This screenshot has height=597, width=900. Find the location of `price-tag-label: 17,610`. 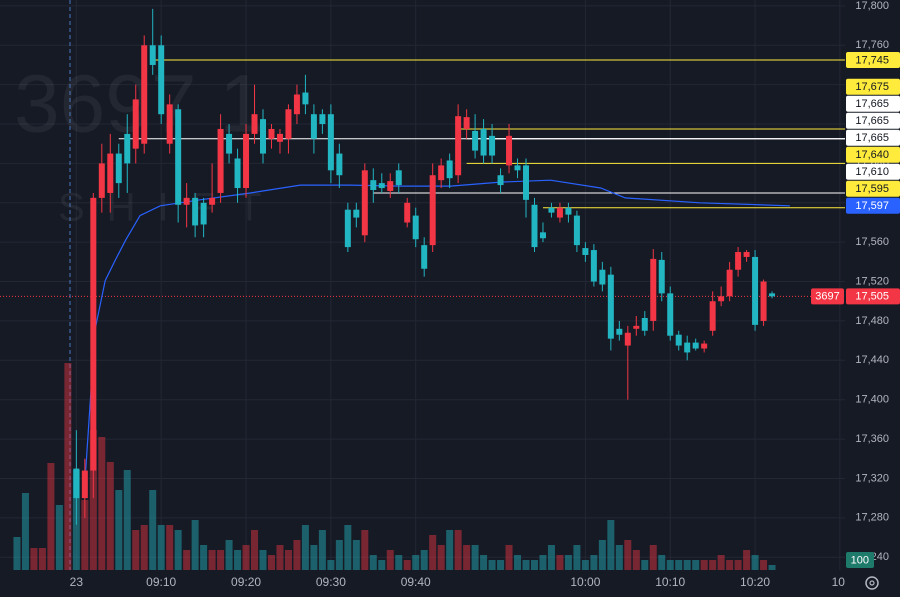

price-tag-label: 17,610 is located at coordinates (872, 172).